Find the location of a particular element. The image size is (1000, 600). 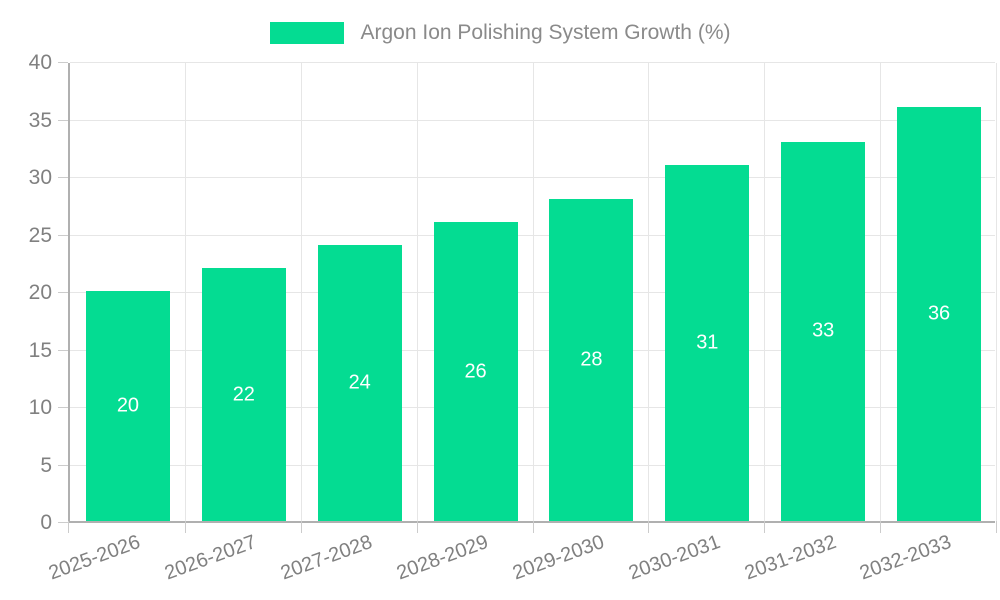

y-axis-label: 35 is located at coordinates (40, 120).